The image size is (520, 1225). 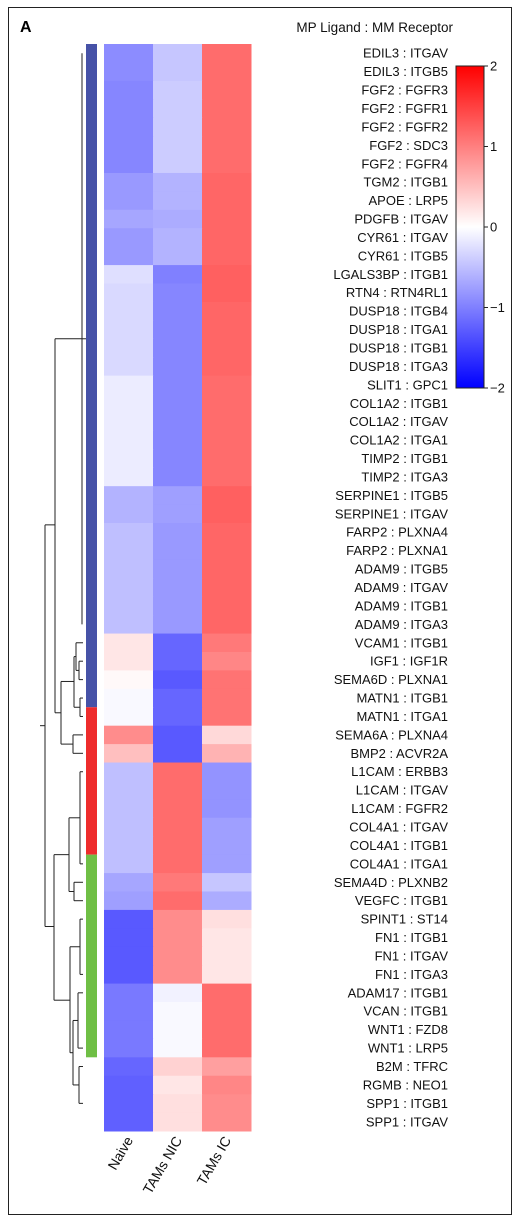 I want to click on row-label: L1CAM : ITGAV, so click(x=402, y=790).